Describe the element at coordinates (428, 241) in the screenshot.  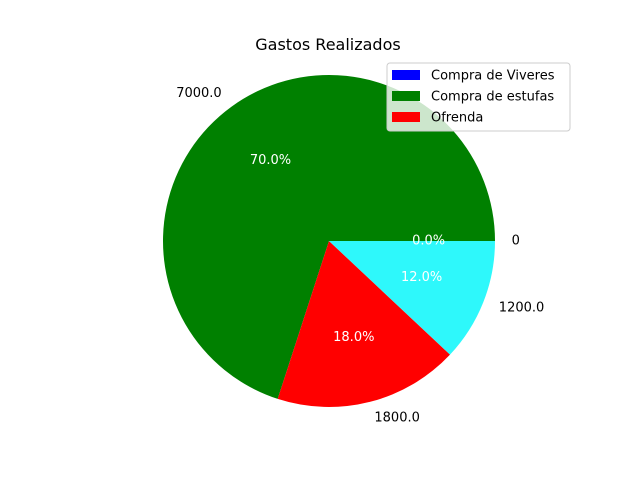
I see `percent-label-compra-de-viveres: 0.0%` at that location.